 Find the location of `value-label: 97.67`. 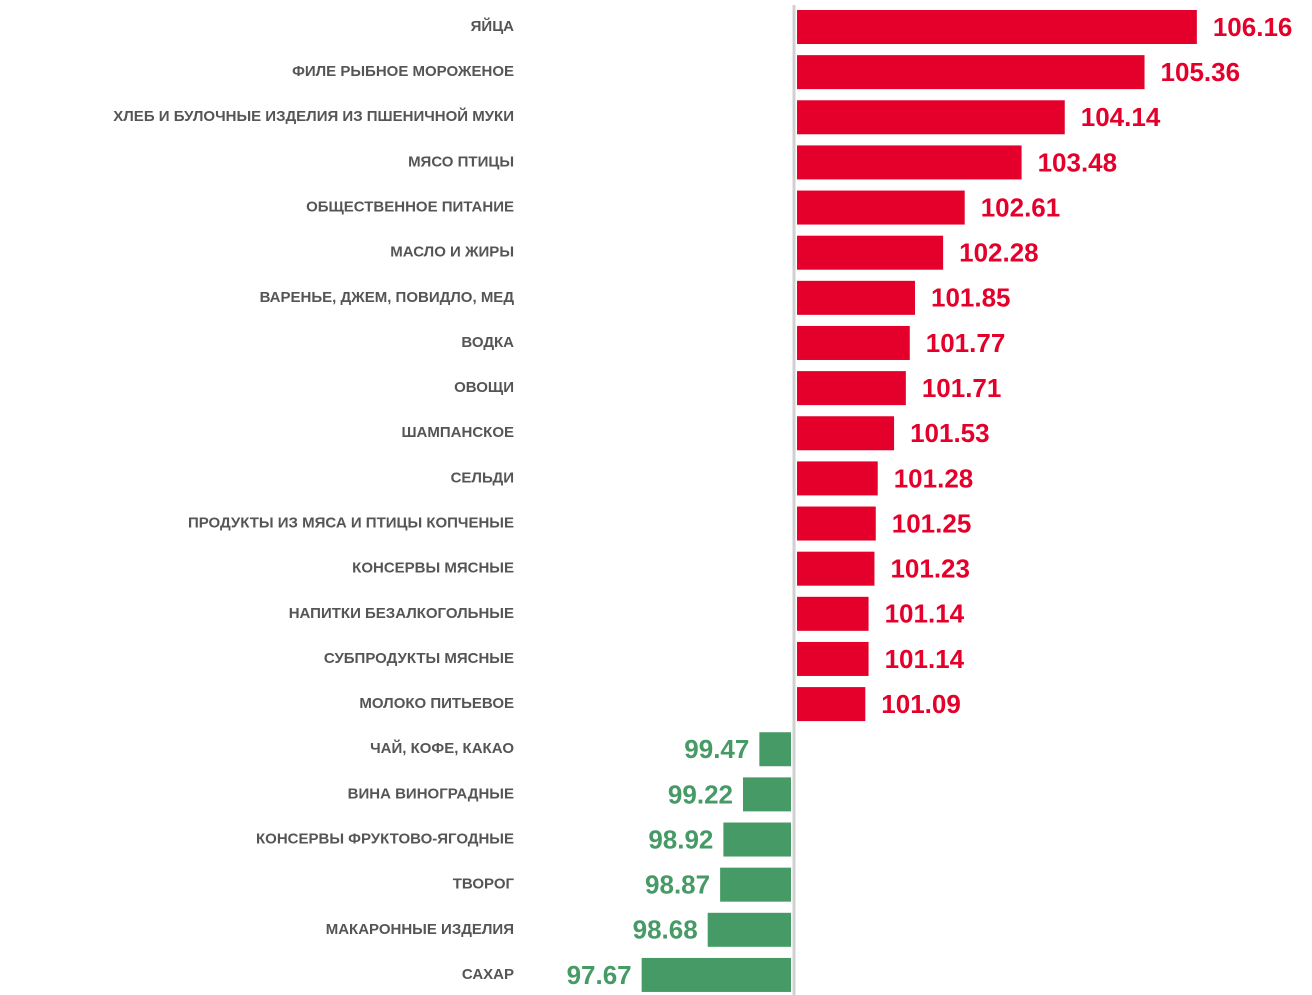

value-label: 97.67 is located at coordinates (599, 975).